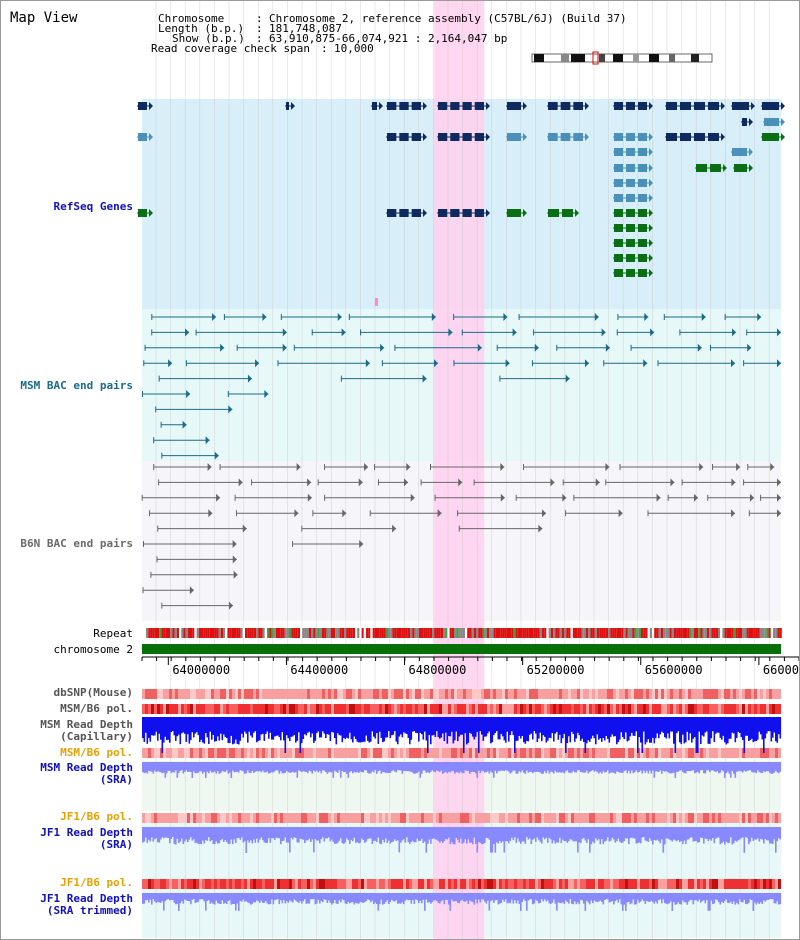 This screenshot has height=940, width=800. What do you see at coordinates (96, 708) in the screenshot?
I see `track-label-msm-b6-pol: MSM/B6 pol.` at bounding box center [96, 708].